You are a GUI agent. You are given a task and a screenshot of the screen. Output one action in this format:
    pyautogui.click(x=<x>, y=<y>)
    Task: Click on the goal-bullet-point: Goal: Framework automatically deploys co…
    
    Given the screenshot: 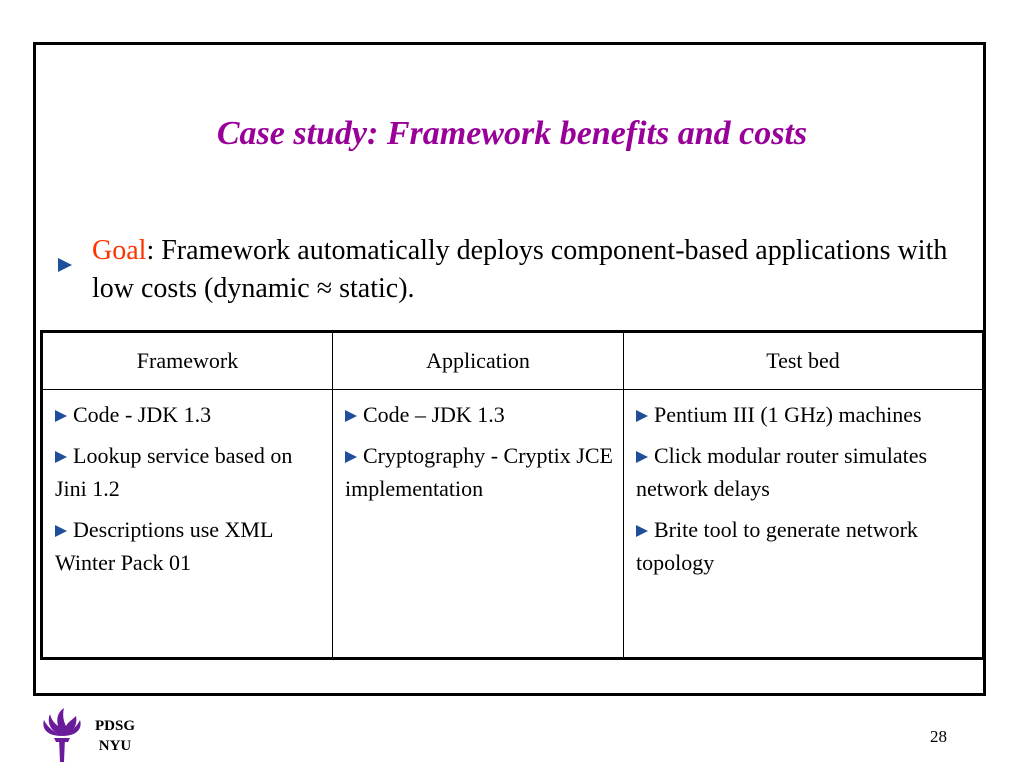 What is the action you would take?
    pyautogui.click(x=508, y=270)
    